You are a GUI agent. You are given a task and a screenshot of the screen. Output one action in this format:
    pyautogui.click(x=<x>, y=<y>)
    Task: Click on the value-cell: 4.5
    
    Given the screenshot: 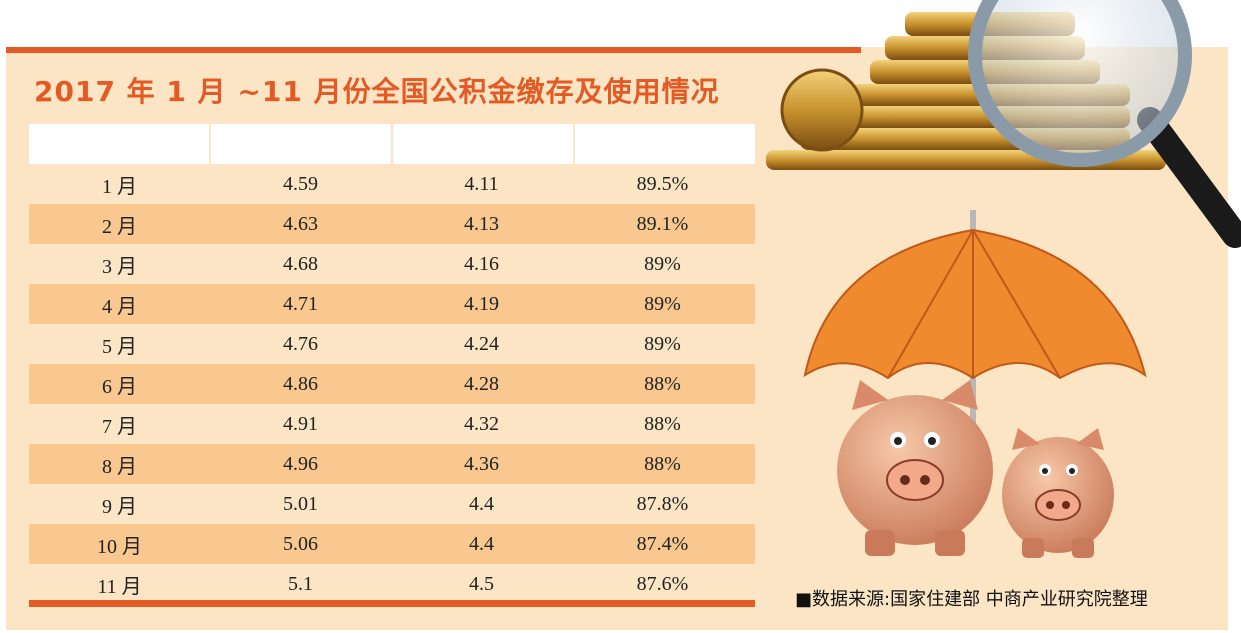 What is the action you would take?
    pyautogui.click(x=481, y=583)
    